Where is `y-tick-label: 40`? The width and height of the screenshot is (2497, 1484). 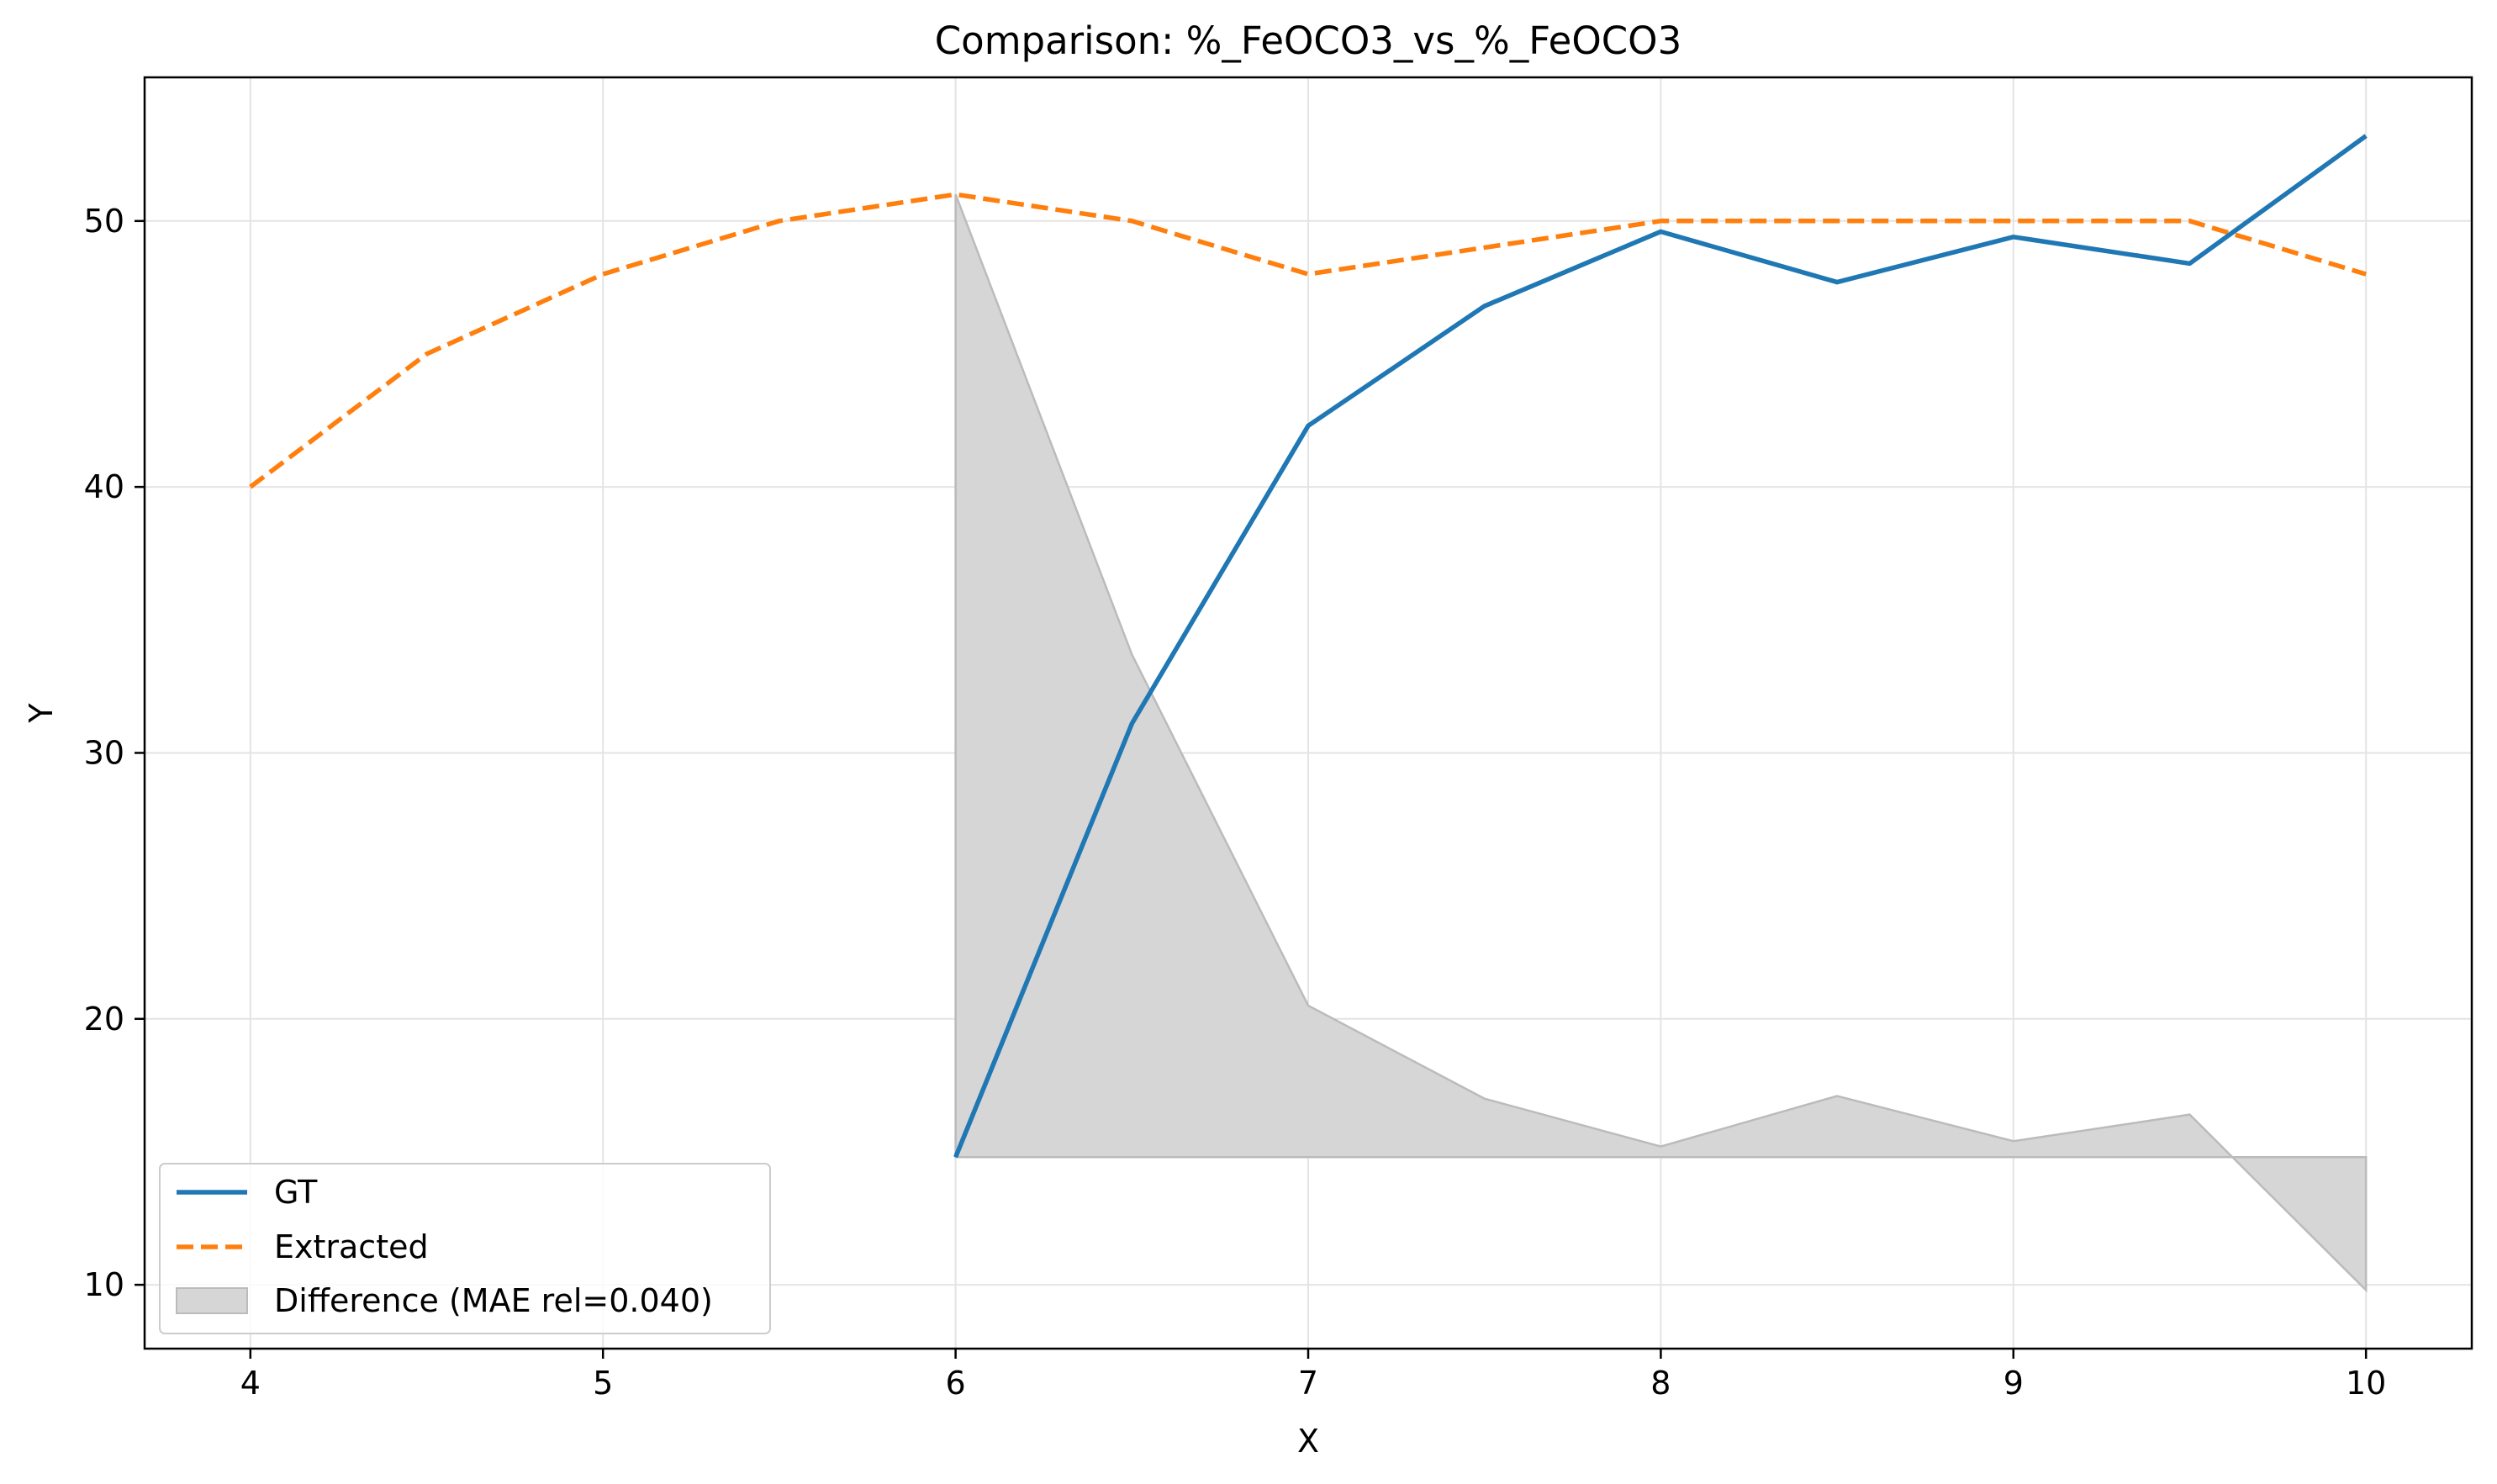 y-tick-label: 40 is located at coordinates (104, 486).